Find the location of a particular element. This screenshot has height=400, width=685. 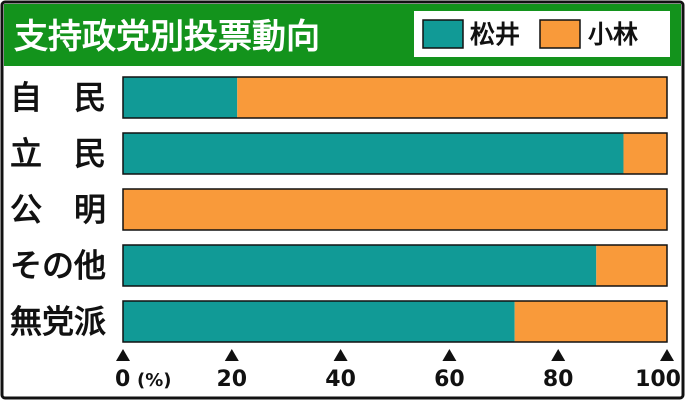

x-tick-label-1: 20 is located at coordinates (231, 379).